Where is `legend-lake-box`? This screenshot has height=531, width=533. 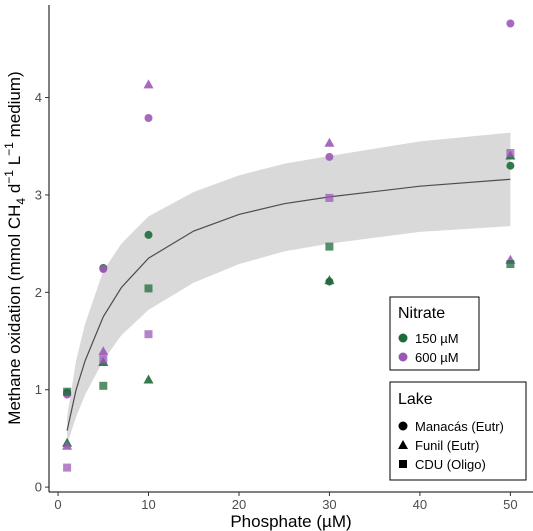
legend-lake-box is located at coordinates (458, 431).